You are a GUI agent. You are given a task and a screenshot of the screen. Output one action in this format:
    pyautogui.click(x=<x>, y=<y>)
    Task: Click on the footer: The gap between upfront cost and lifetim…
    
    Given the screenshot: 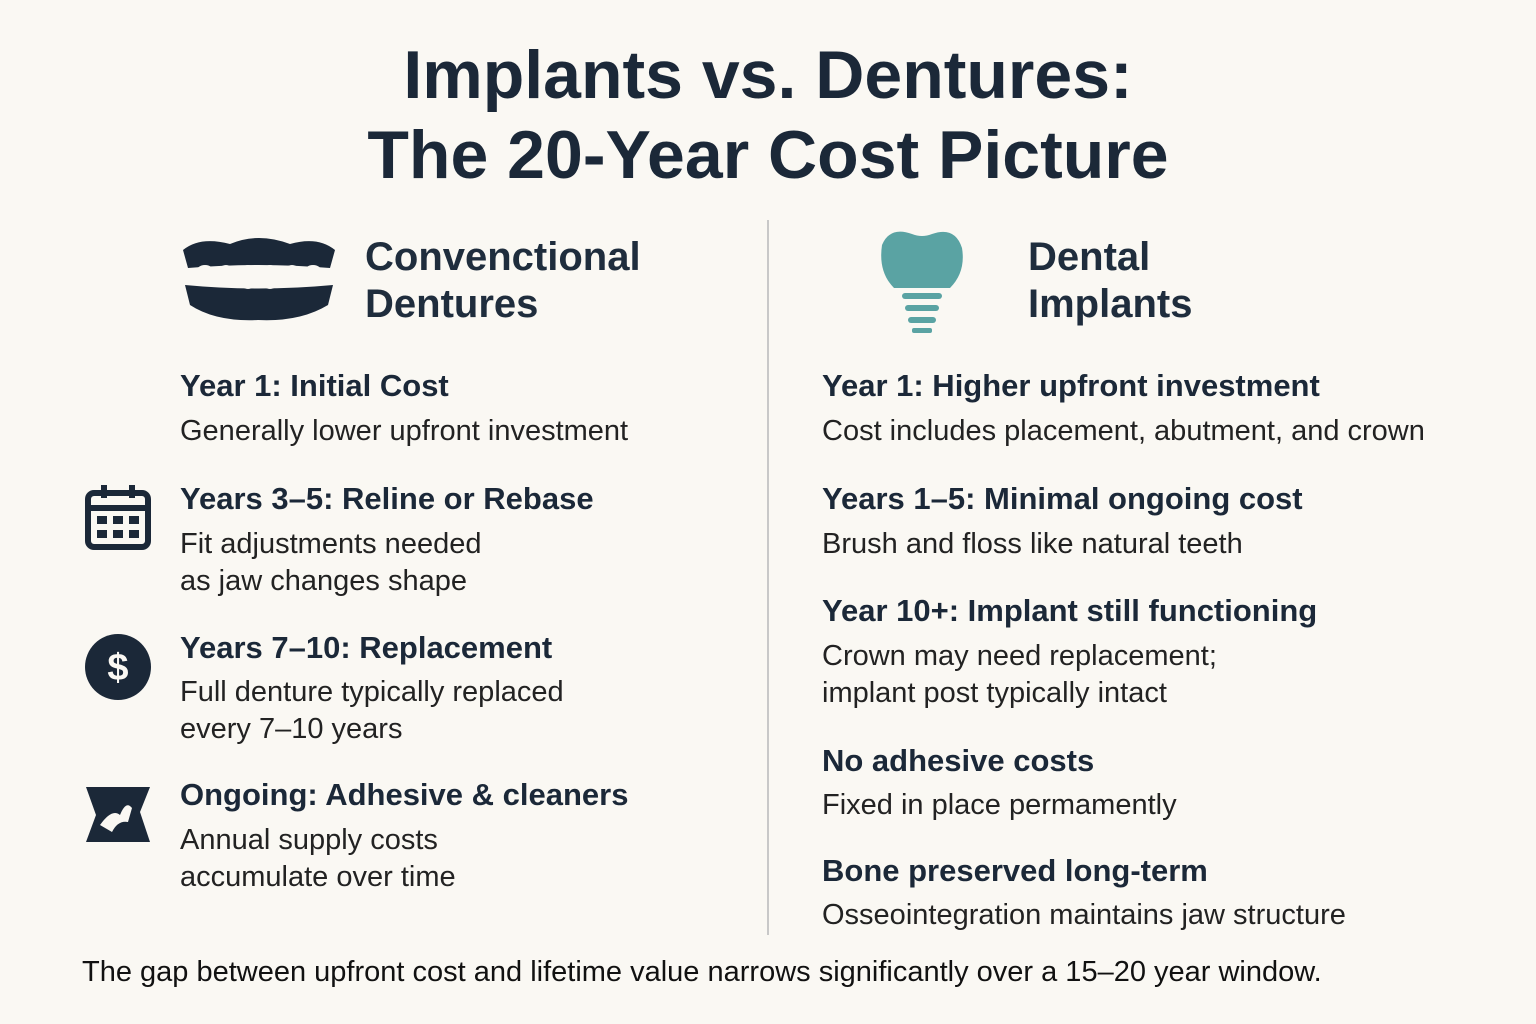 What is the action you would take?
    pyautogui.click(x=702, y=971)
    